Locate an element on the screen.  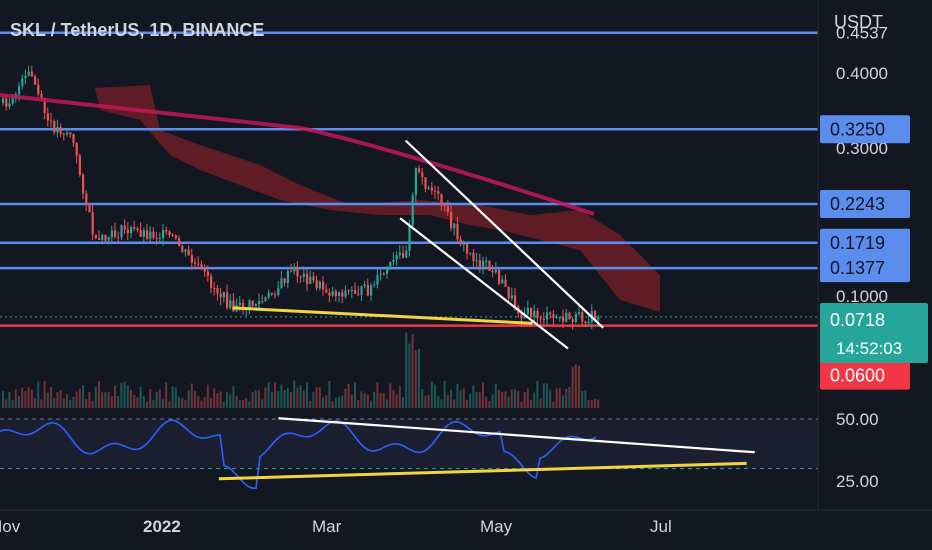
rsi-tick-label: 25.00 is located at coordinates (857, 481).